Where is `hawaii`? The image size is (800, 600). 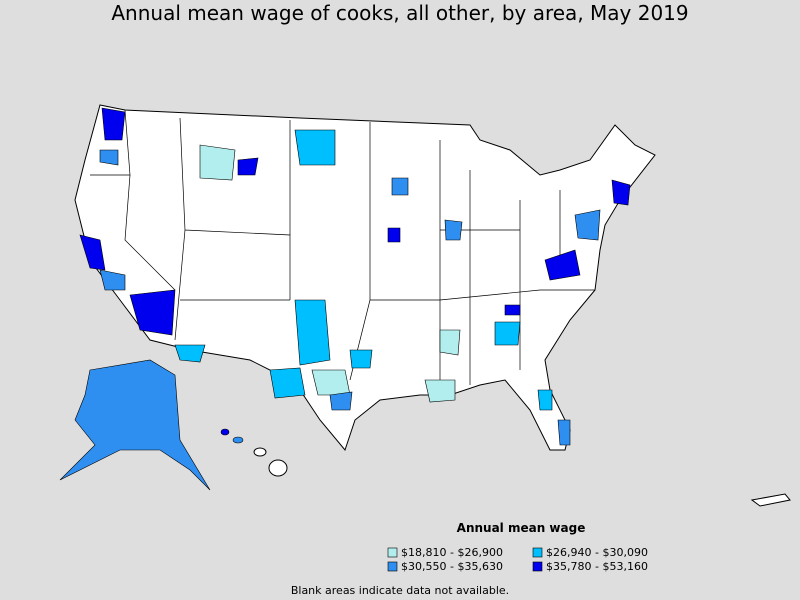
hawaii is located at coordinates (254, 452).